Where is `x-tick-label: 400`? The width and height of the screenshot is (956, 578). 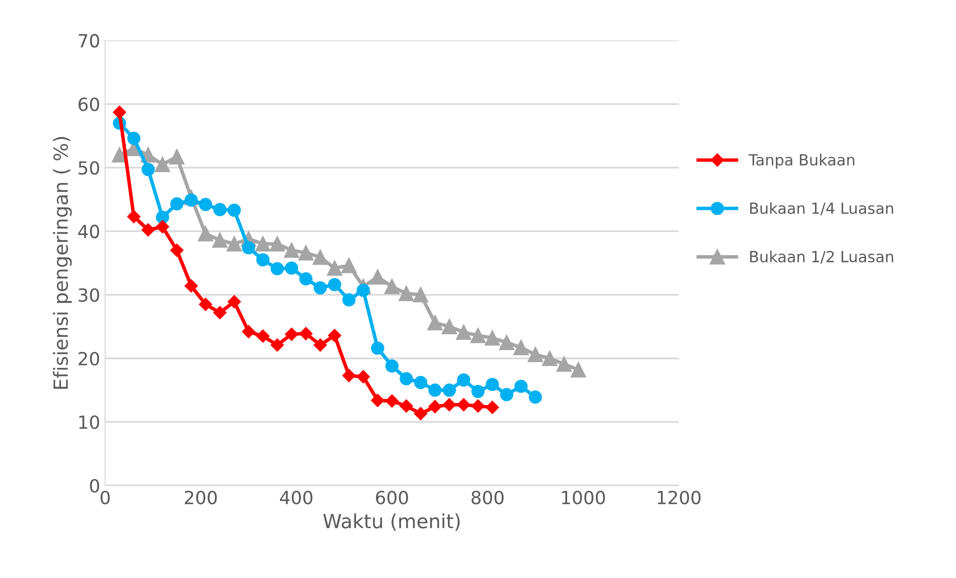 x-tick-label: 400 is located at coordinates (296, 497).